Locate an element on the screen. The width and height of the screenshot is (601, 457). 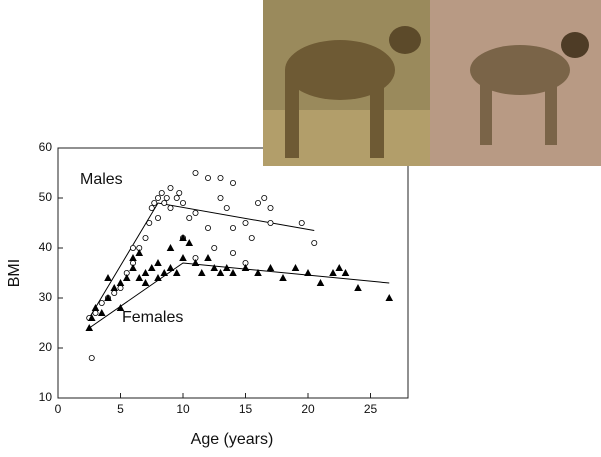
y-tick-label: 10 is located at coordinates (46, 397).